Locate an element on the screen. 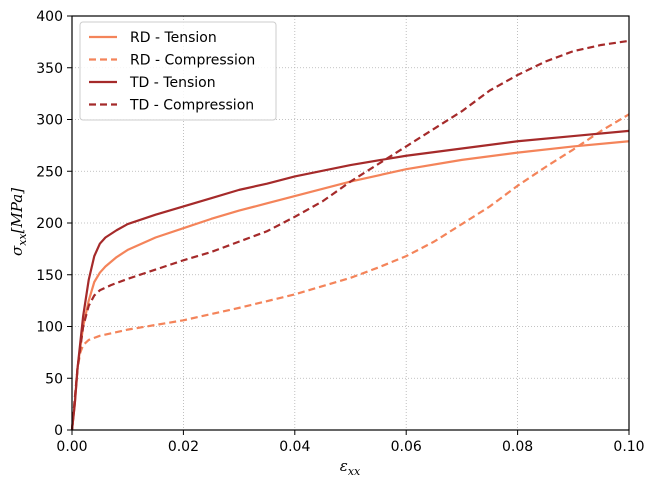  y-axis-label-main: σ is located at coordinates (17, 250).